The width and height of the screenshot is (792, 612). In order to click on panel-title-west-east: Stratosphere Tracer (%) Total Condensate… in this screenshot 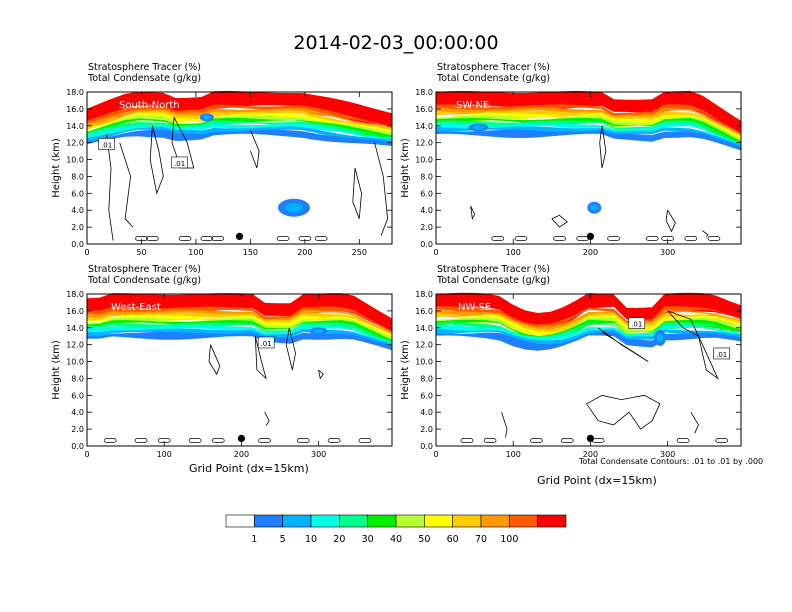, I will do `click(144, 275)`.